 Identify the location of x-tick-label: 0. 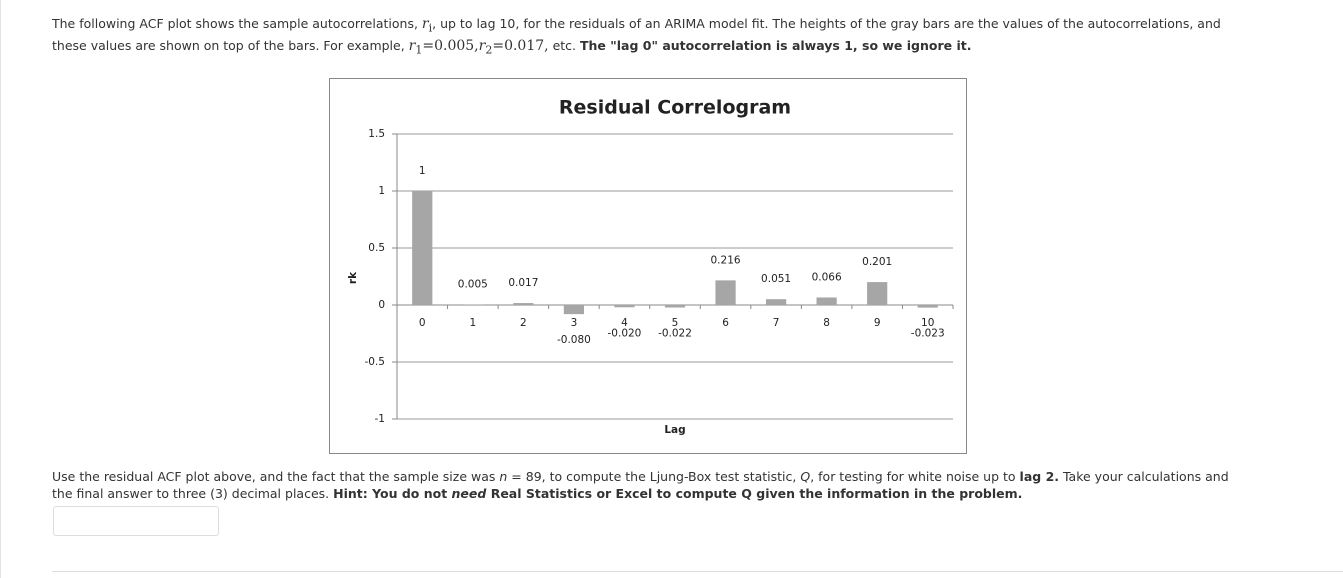
(422, 323).